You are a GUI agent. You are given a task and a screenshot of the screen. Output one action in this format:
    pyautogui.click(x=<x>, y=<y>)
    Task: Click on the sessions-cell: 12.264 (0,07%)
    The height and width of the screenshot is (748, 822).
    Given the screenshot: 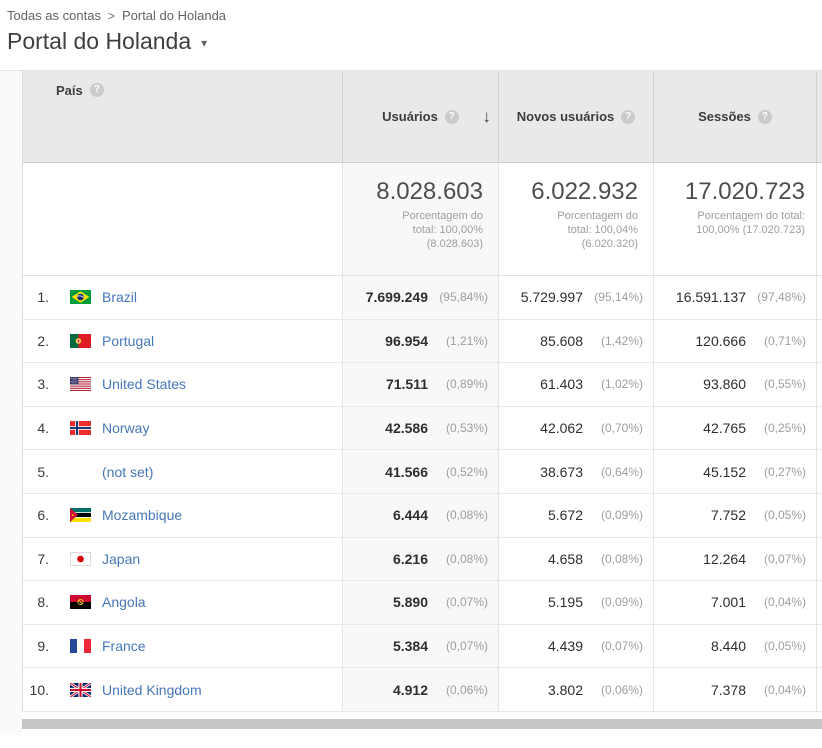 What is the action you would take?
    pyautogui.click(x=734, y=559)
    